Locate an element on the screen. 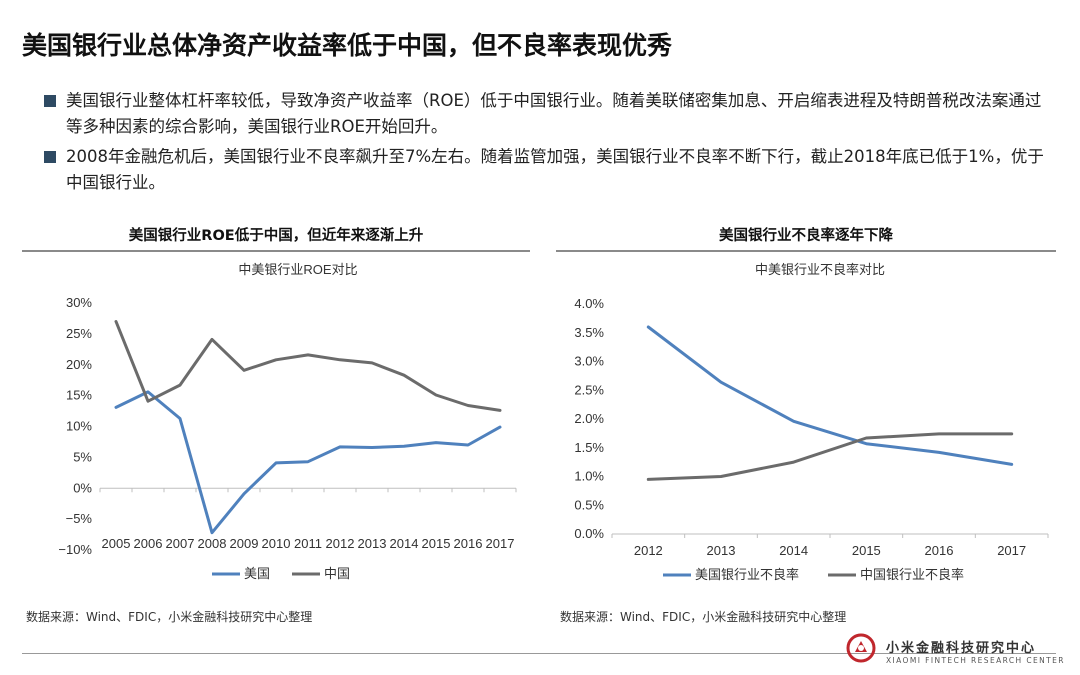 The image size is (1080, 675). y-tick-label: 4.0% is located at coordinates (589, 303).